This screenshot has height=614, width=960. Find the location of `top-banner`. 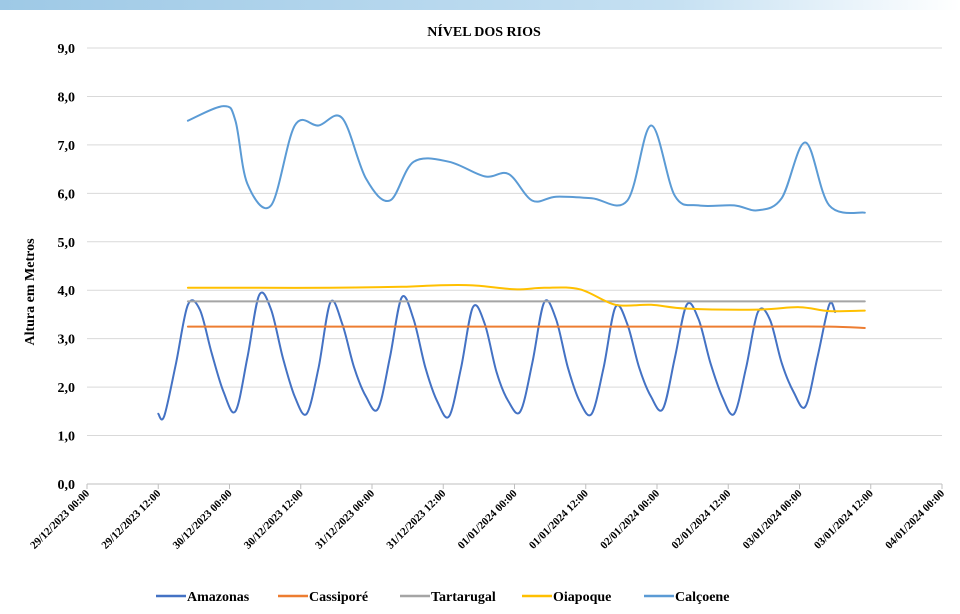

top-banner is located at coordinates (480, 5).